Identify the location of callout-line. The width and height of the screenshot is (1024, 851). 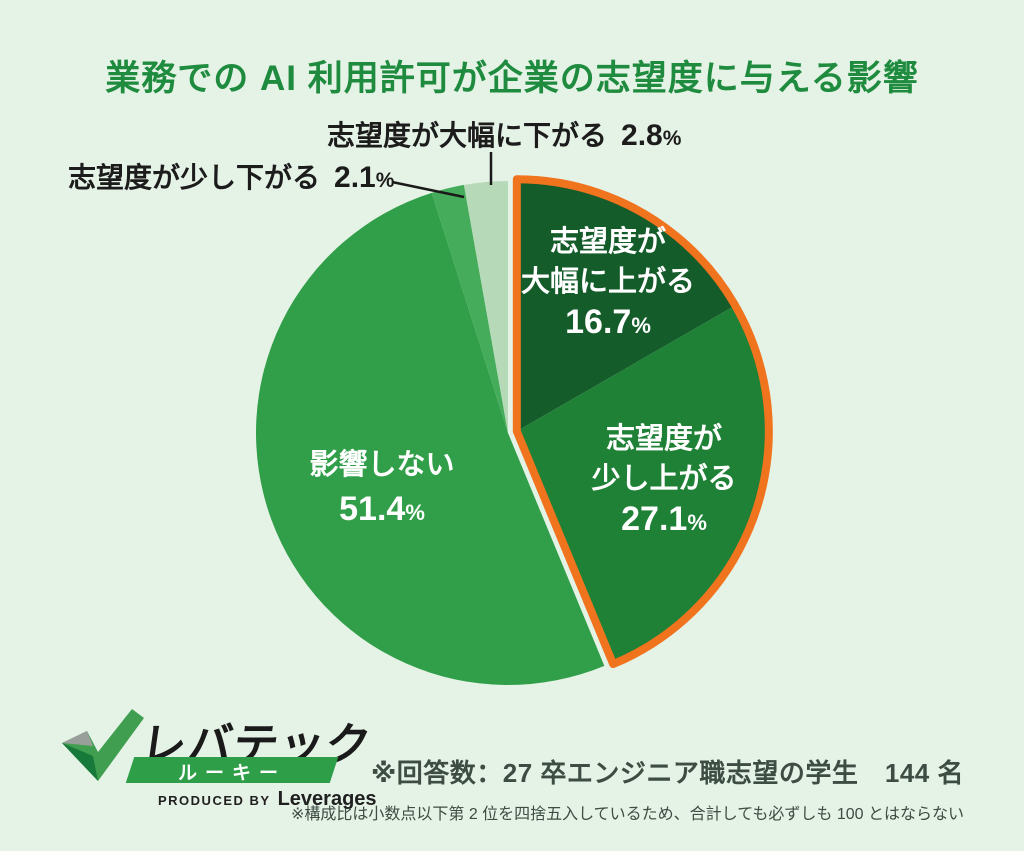
(428, 189).